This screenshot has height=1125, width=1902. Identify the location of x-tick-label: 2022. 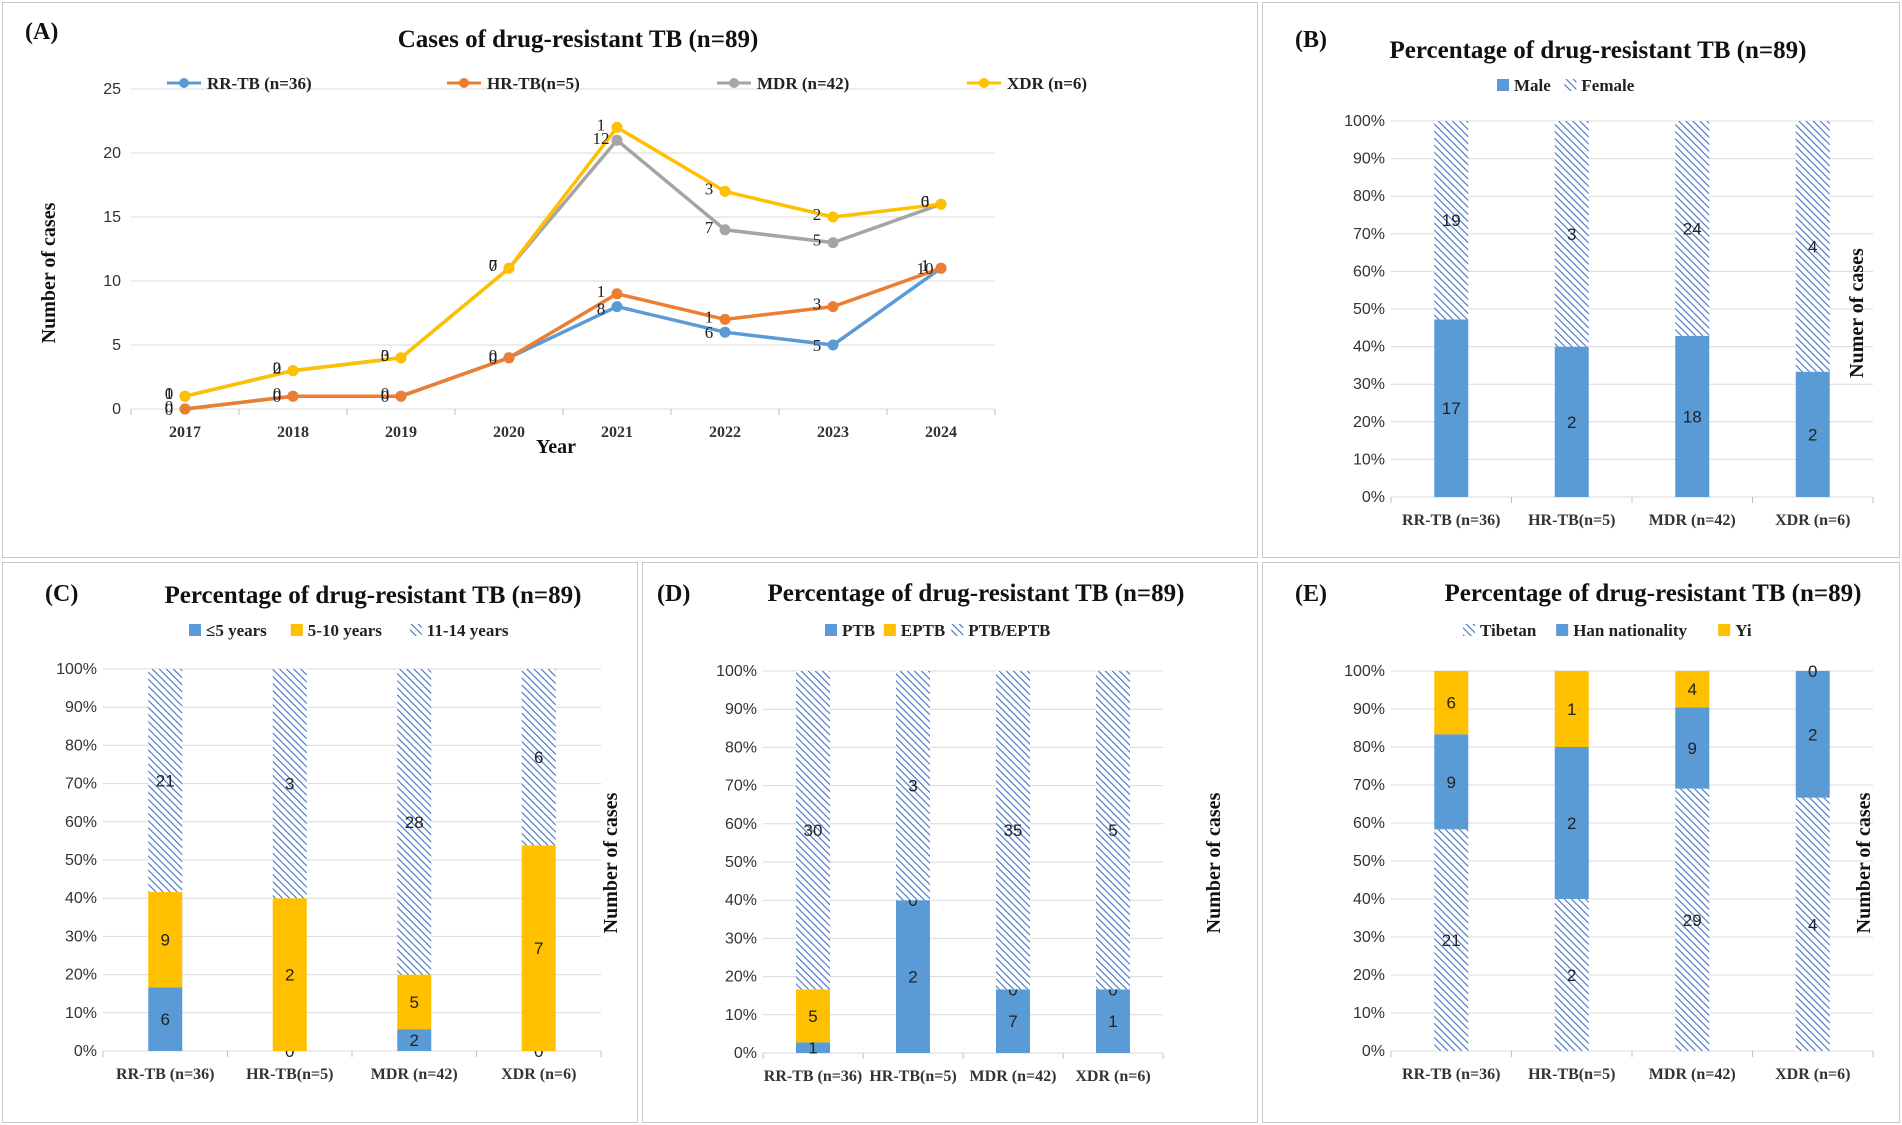
(725, 432).